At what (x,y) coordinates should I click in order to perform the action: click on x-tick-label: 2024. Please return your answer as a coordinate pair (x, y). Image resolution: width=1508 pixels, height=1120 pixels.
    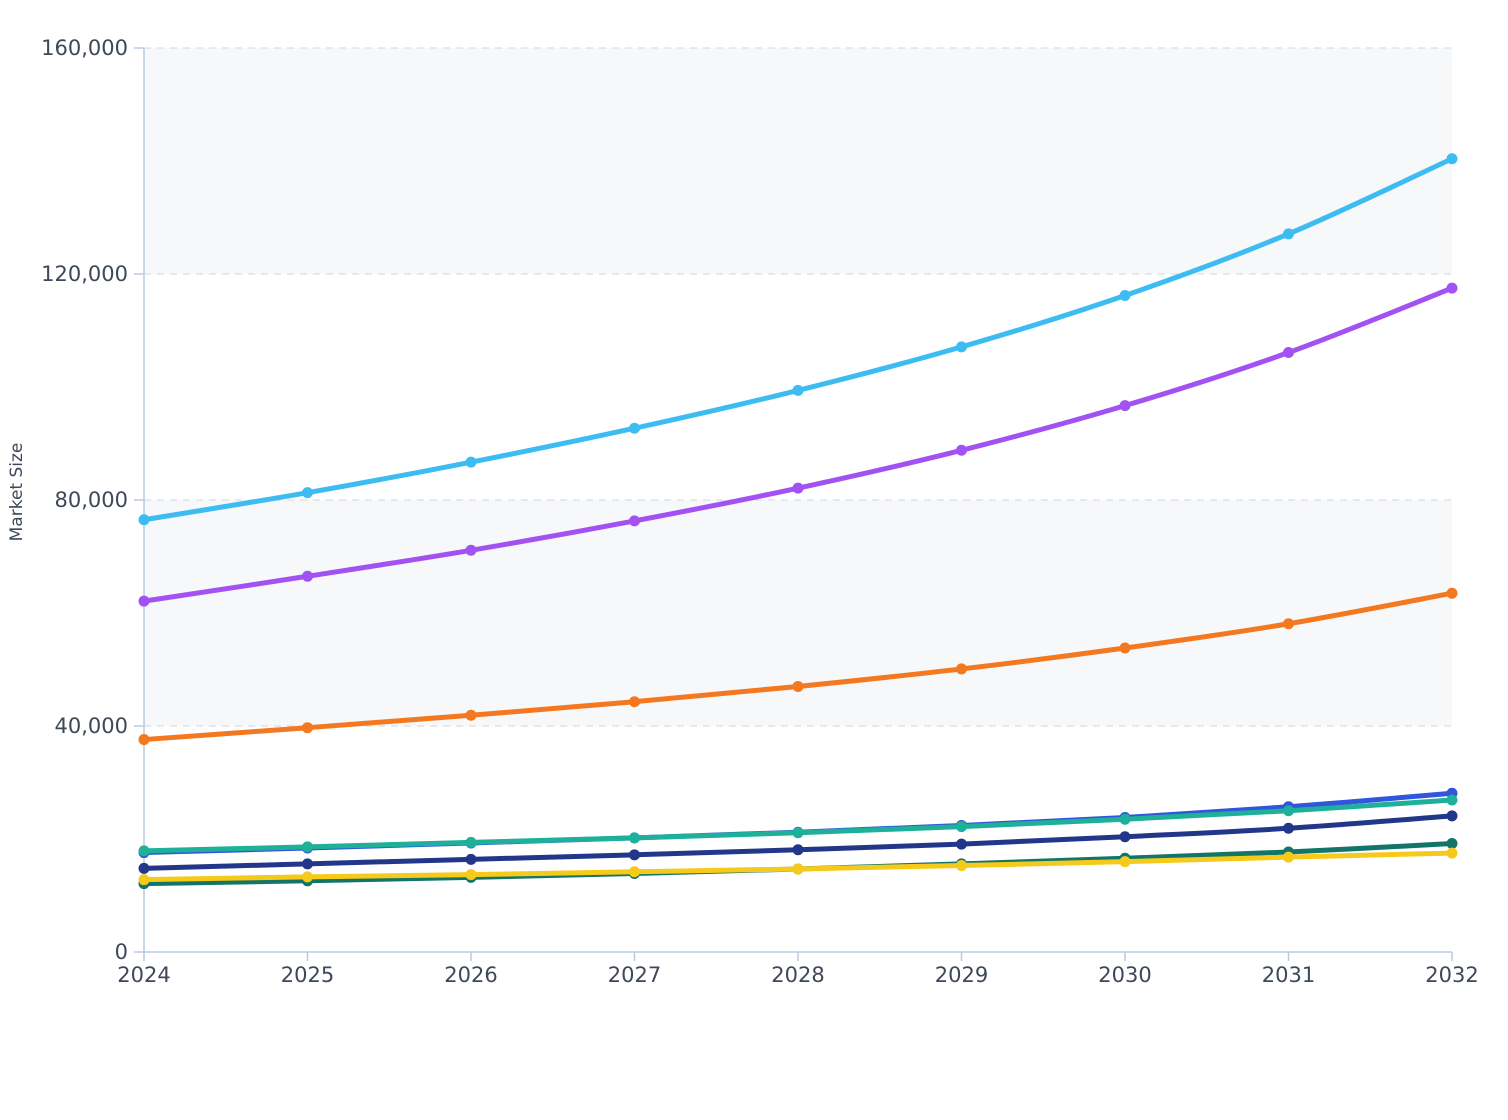
    Looking at the image, I should click on (143, 975).